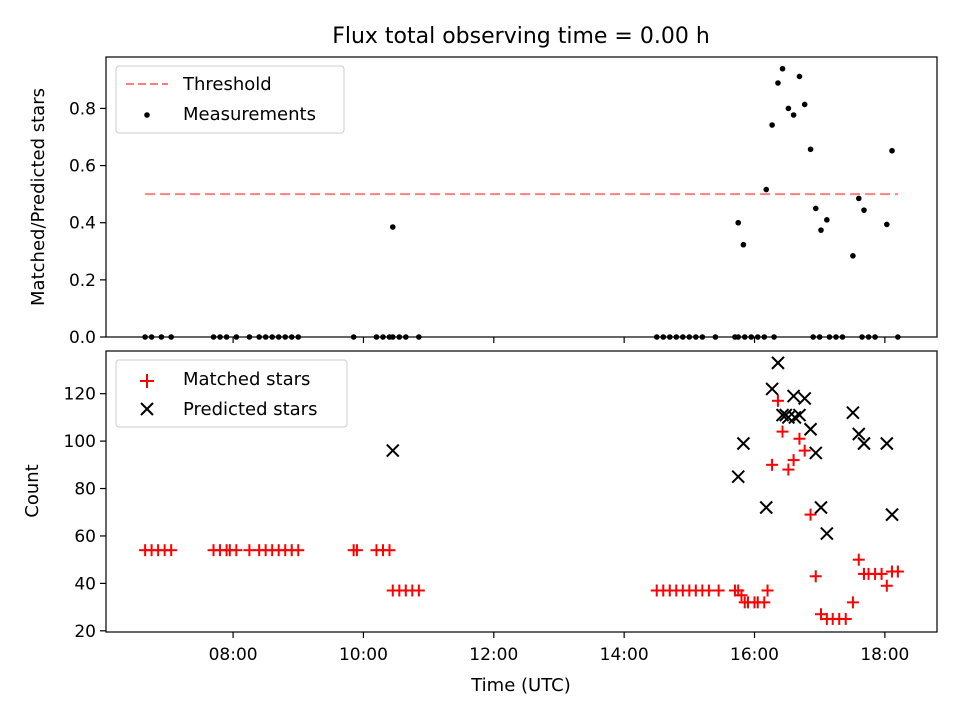 Image resolution: width=960 pixels, height=720 pixels. What do you see at coordinates (85, 537) in the screenshot?
I see `bottom-ytick-label: 60` at bounding box center [85, 537].